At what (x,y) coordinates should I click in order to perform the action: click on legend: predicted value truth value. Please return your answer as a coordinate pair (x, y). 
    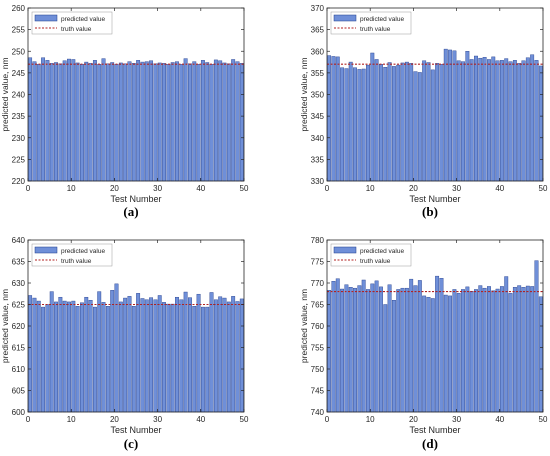
    Looking at the image, I should click on (371, 255).